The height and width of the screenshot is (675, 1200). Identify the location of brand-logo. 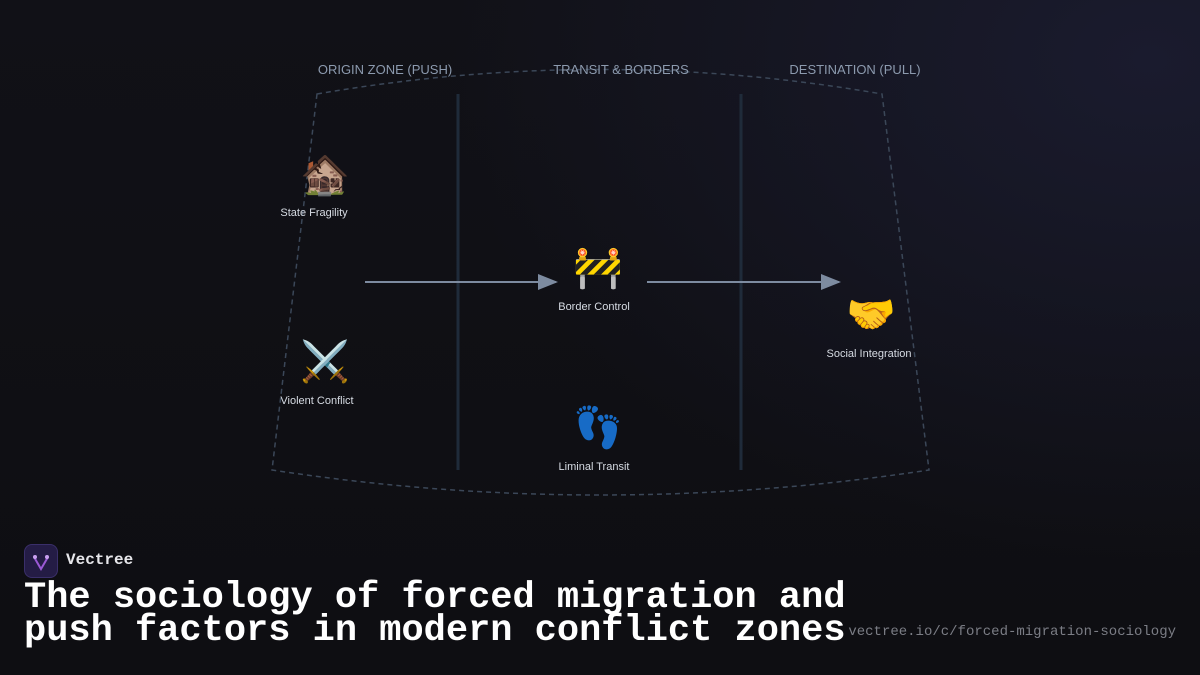
(41, 561).